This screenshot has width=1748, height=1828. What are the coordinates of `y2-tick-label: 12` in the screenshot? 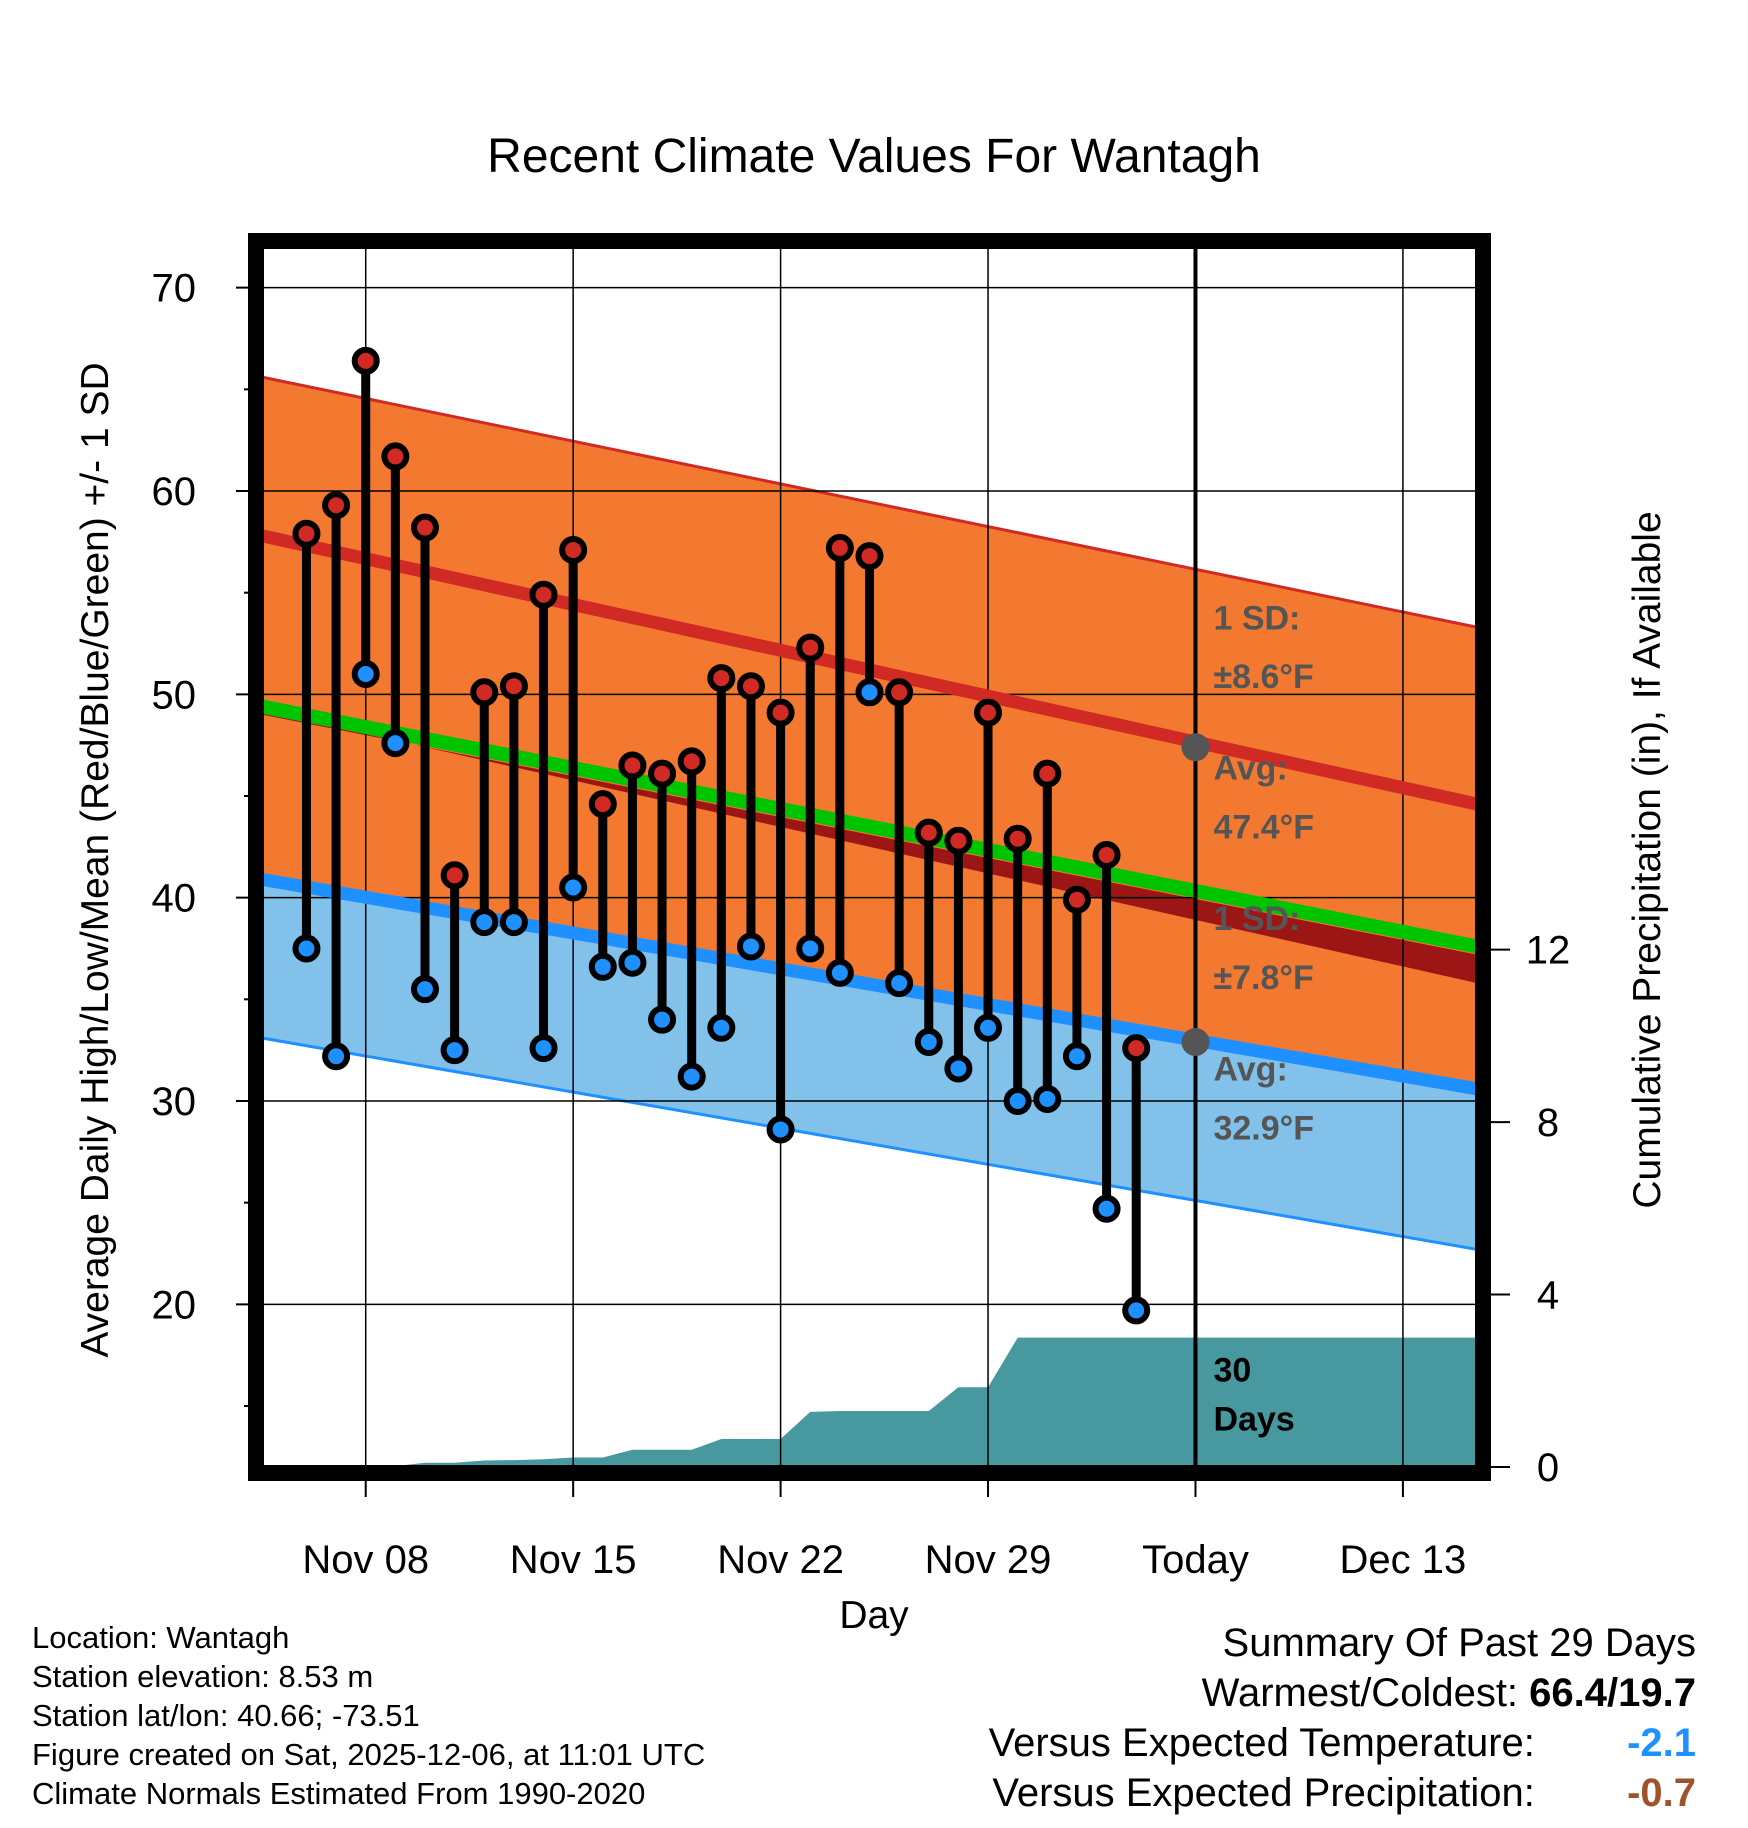 It's located at (1548, 951).